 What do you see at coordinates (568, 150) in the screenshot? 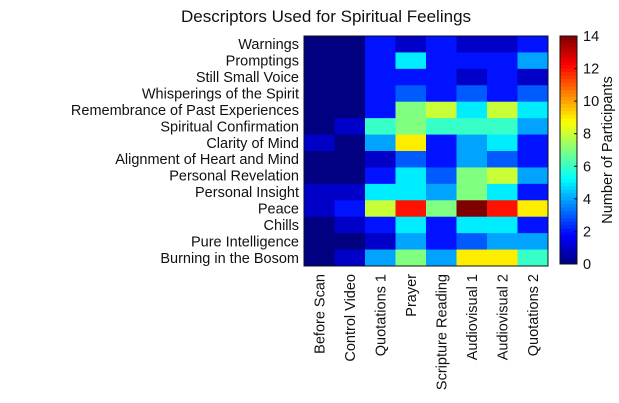
I see `colorbar-frame` at bounding box center [568, 150].